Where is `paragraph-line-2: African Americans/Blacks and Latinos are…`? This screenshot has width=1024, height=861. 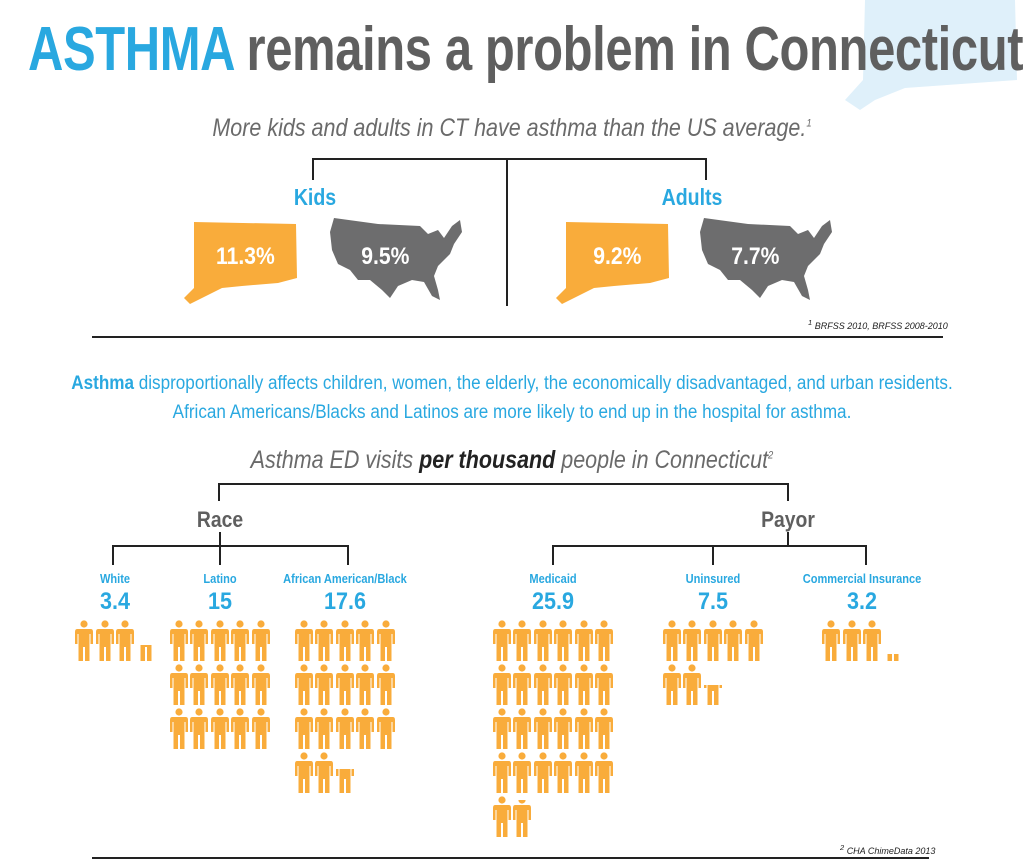
paragraph-line-2: African Americans/Blacks and Latinos are… is located at coordinates (512, 412).